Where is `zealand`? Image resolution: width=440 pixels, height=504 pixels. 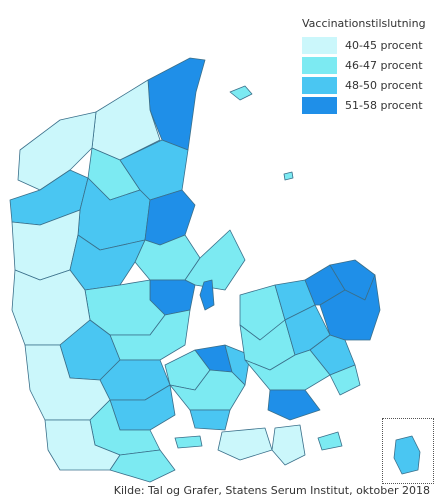
zealand is located at coordinates (310, 340).